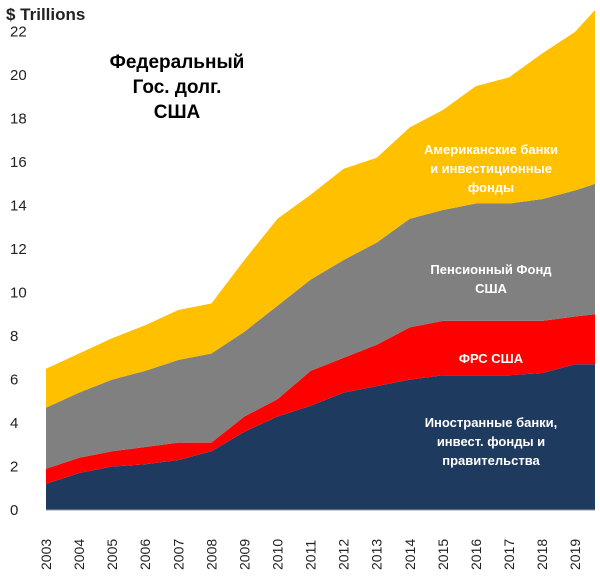 The image size is (600, 576). I want to click on y-axis-unit-label: $ Trillions, so click(45, 14).